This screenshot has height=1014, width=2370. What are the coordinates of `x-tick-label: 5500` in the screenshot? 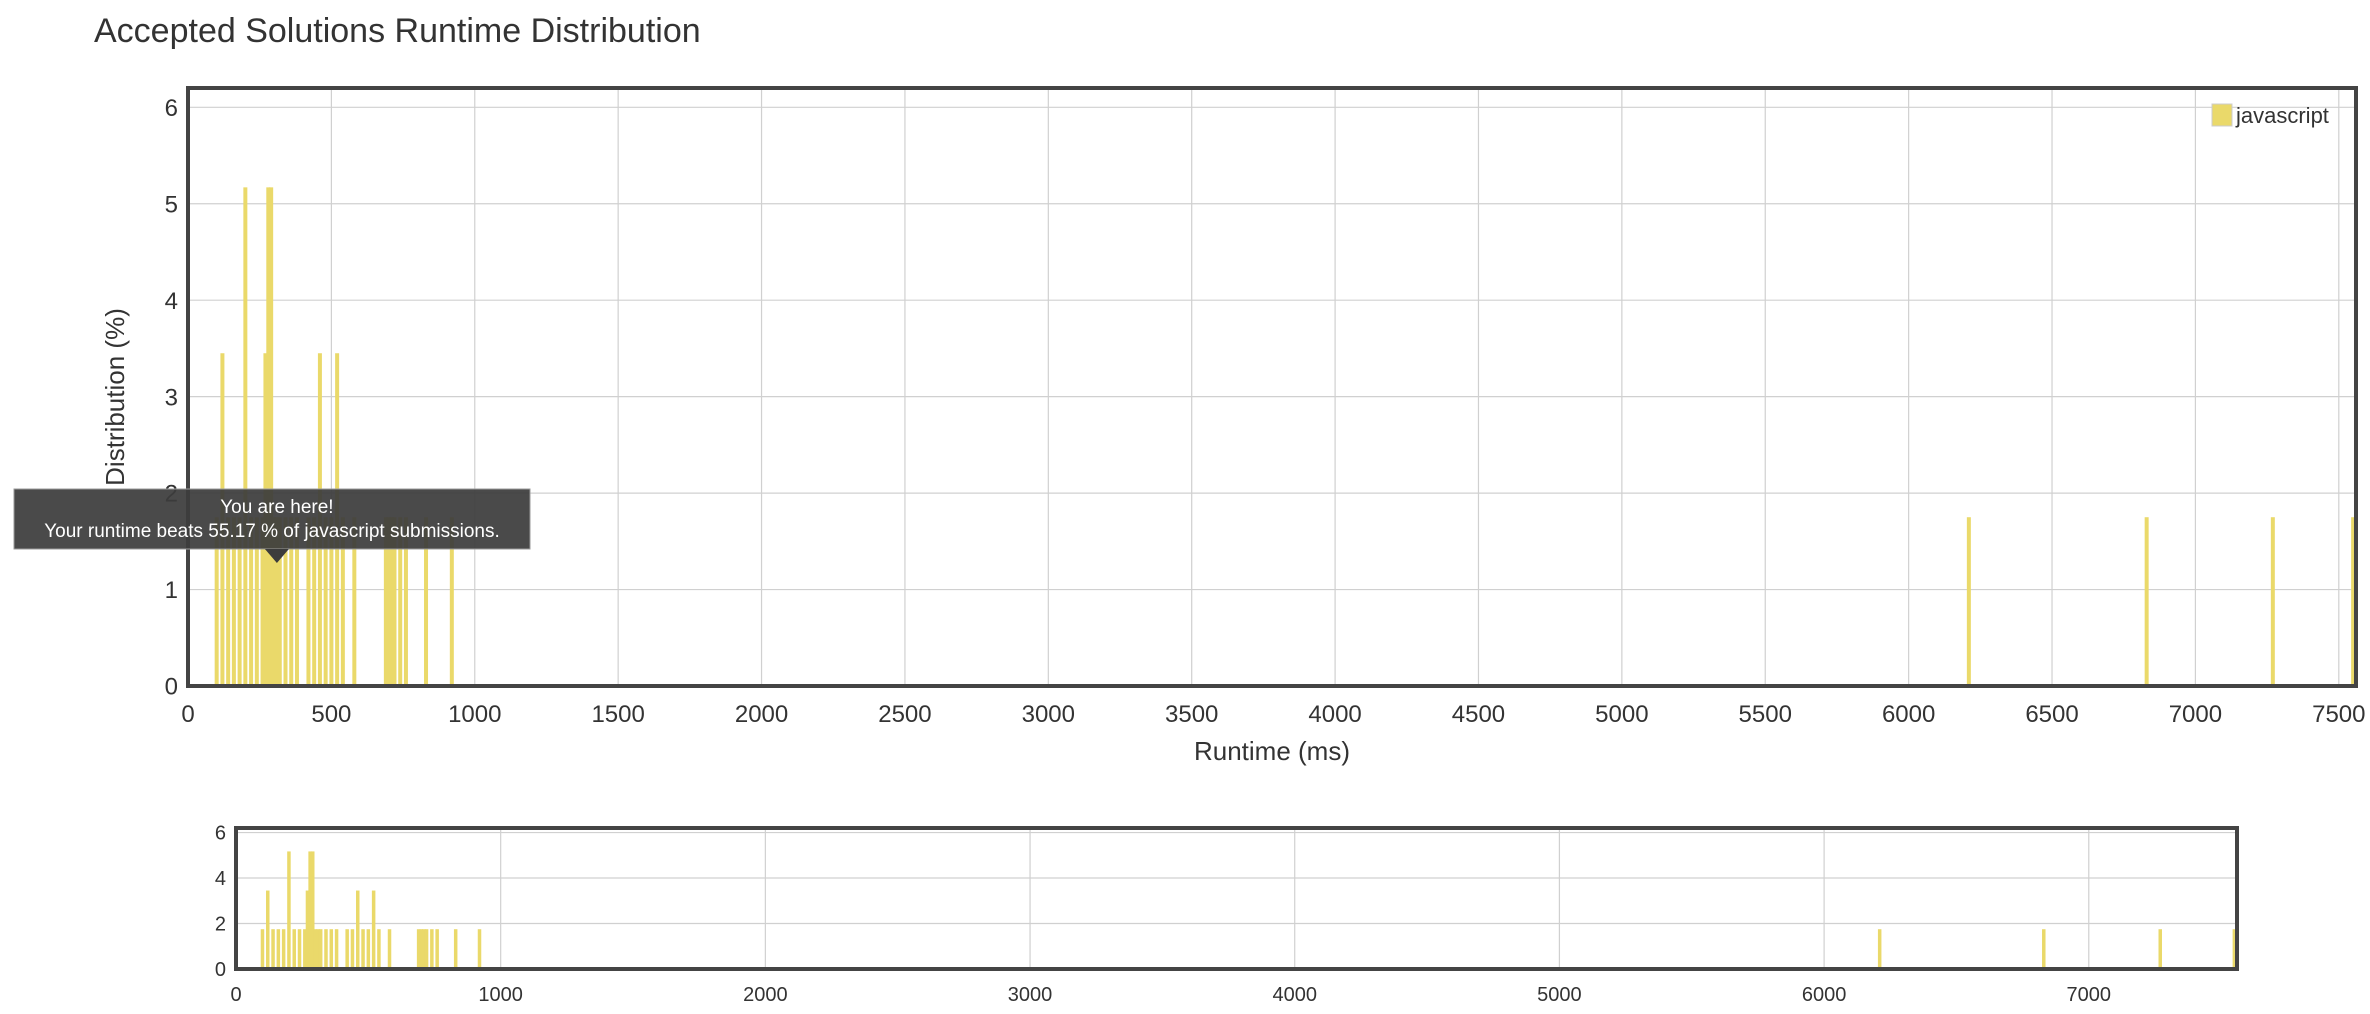 It's located at (1765, 714).